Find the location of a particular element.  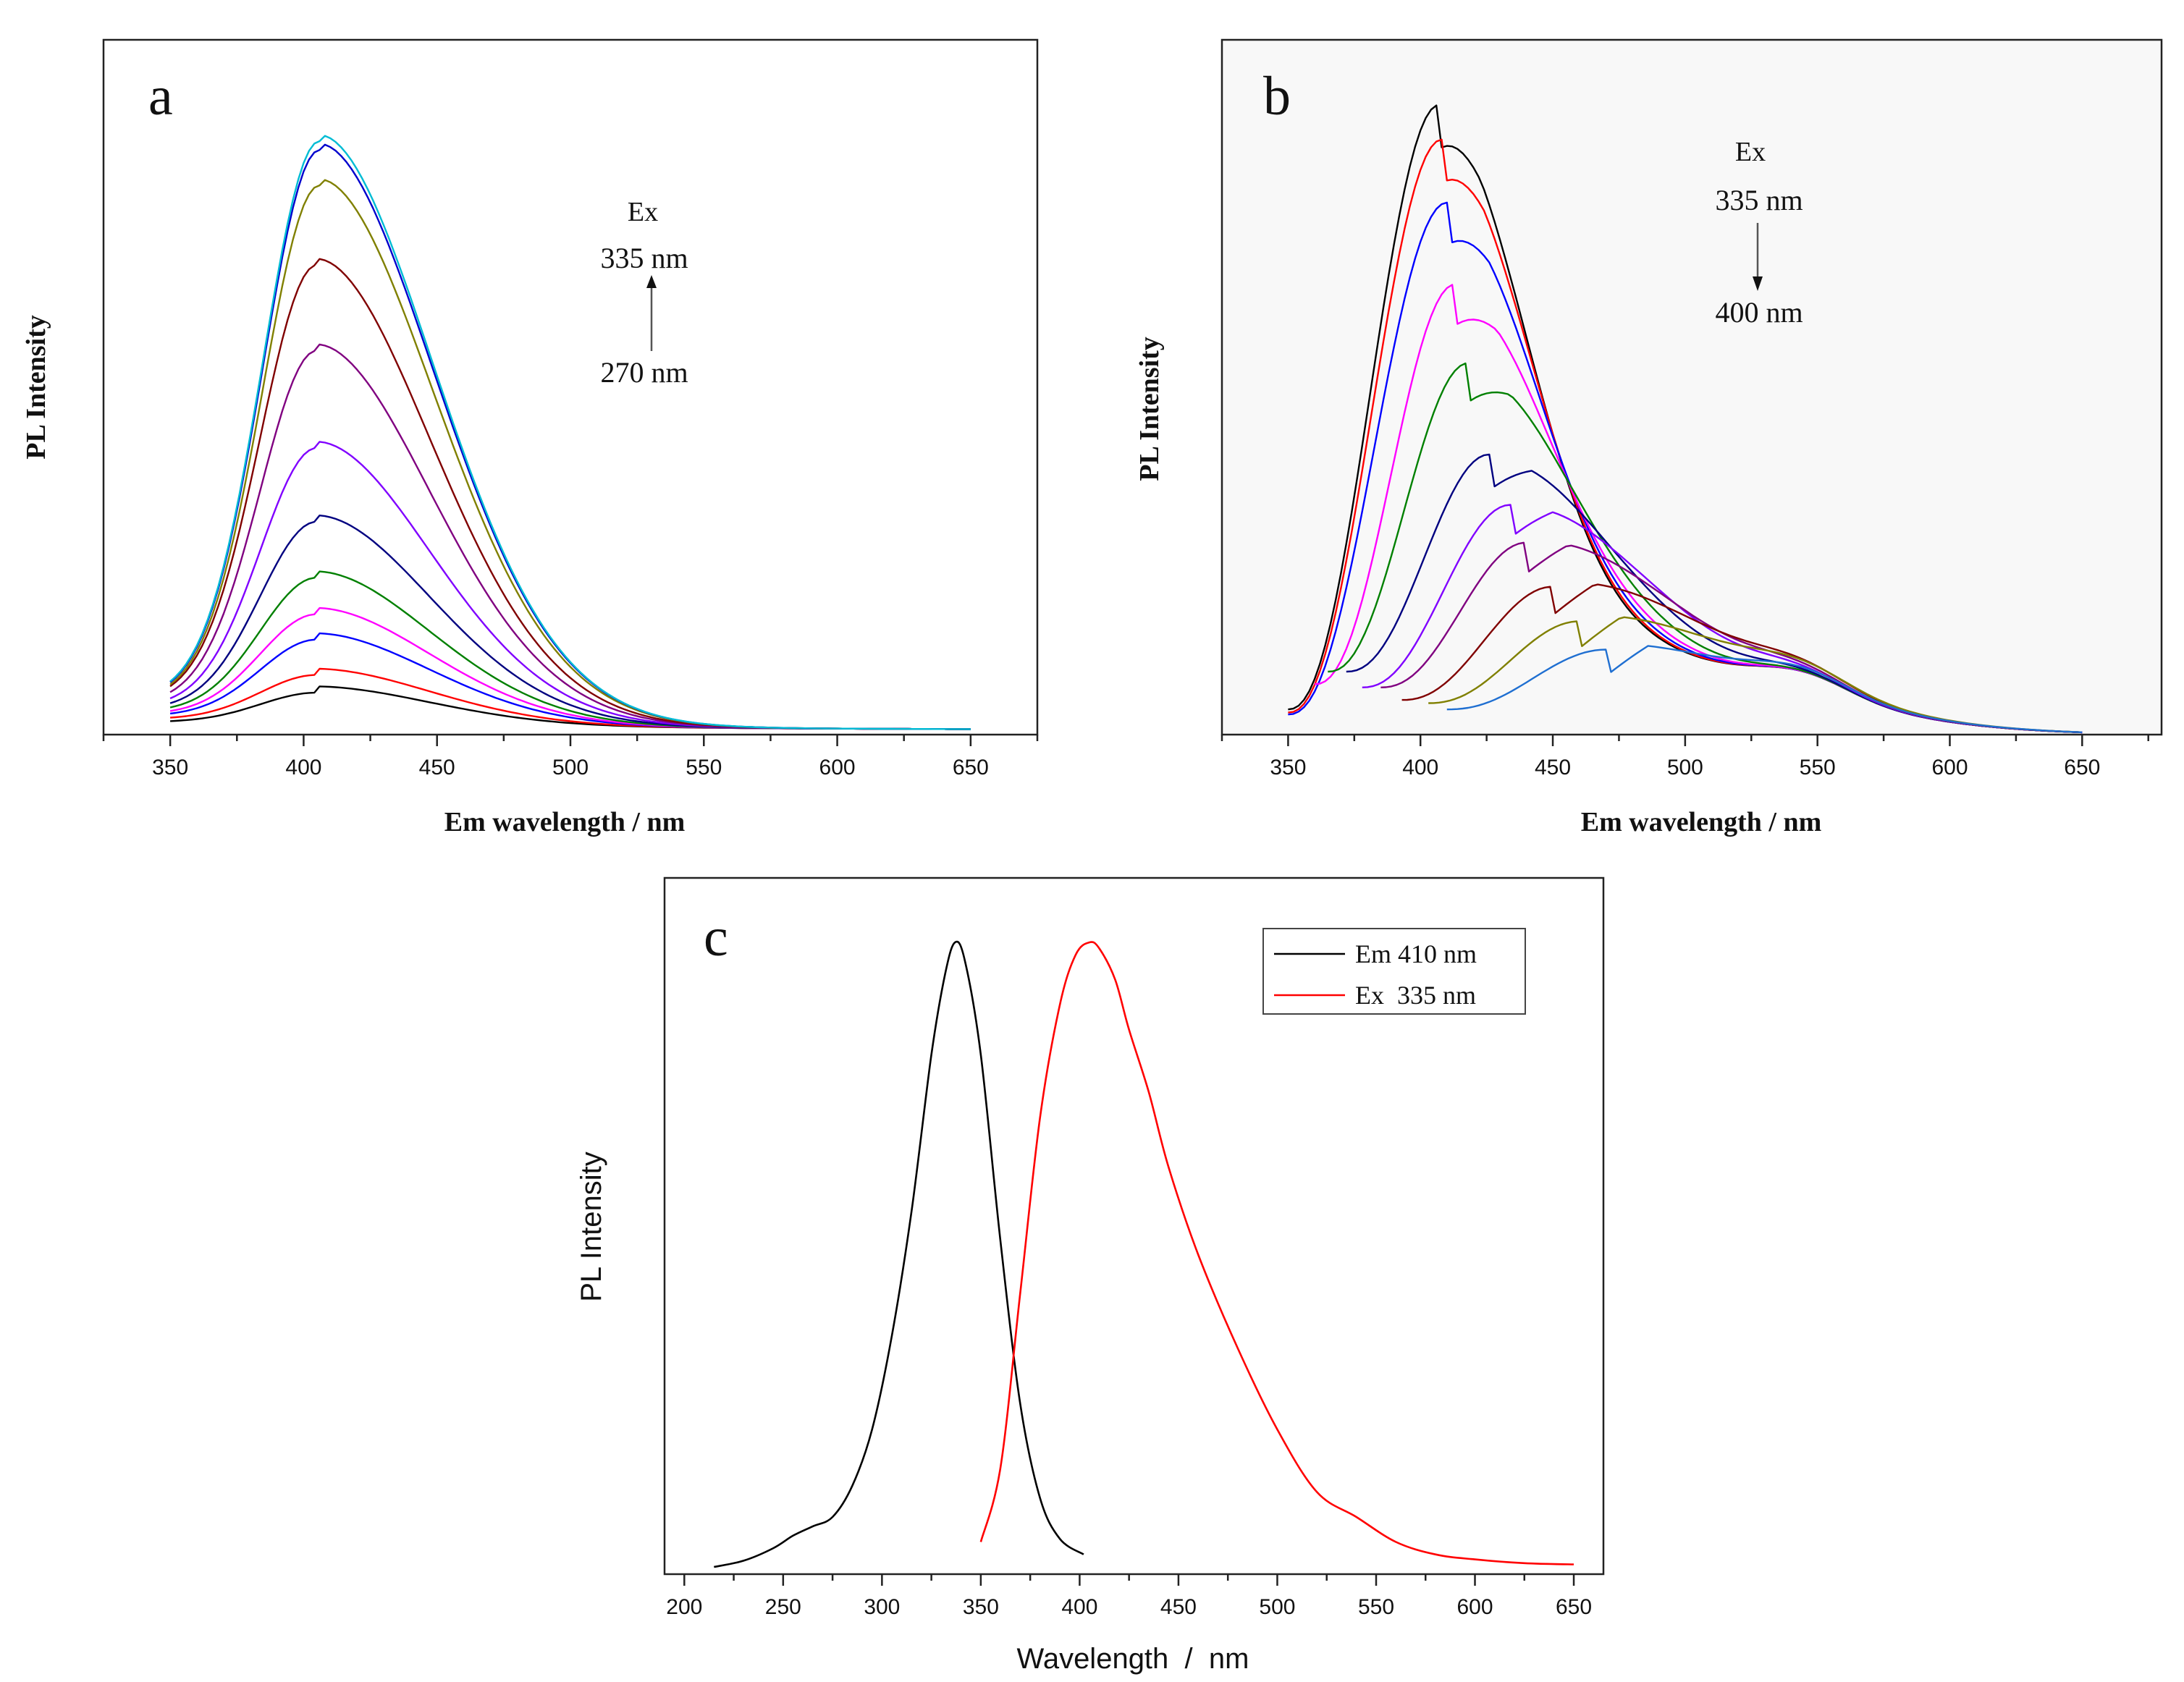

legend-label-em: Em 410 nm is located at coordinates (1416, 953).